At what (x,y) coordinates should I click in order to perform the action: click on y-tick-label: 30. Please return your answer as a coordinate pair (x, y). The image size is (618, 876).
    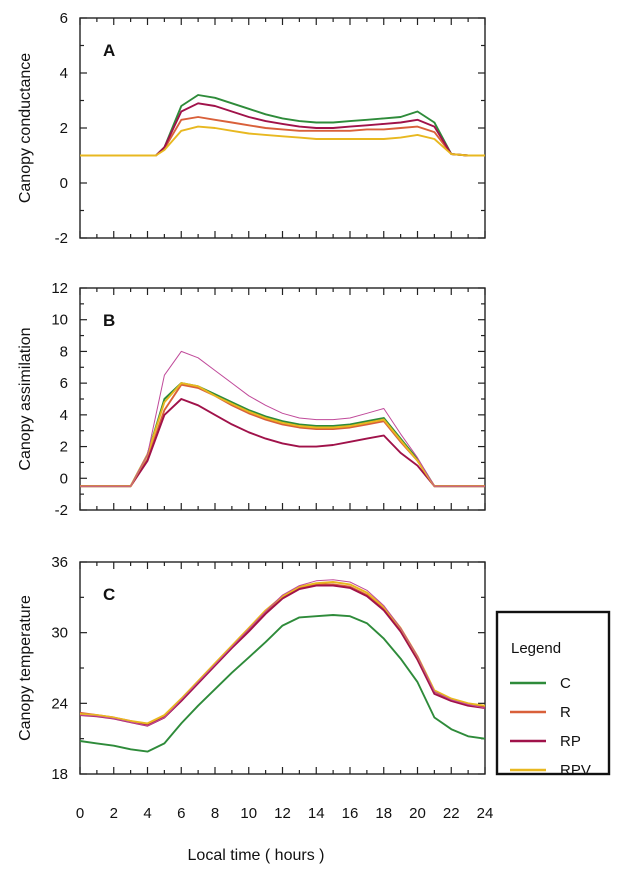
    Looking at the image, I should click on (59, 633).